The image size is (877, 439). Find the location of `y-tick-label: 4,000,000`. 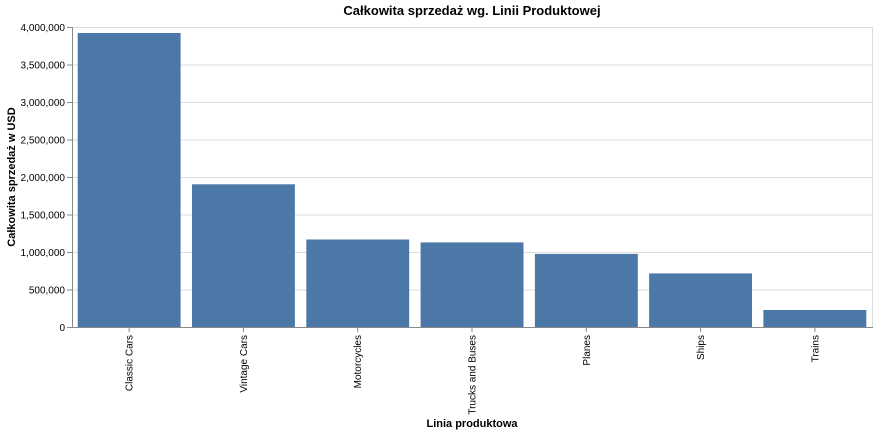

y-tick-label: 4,000,000 is located at coordinates (43, 28).